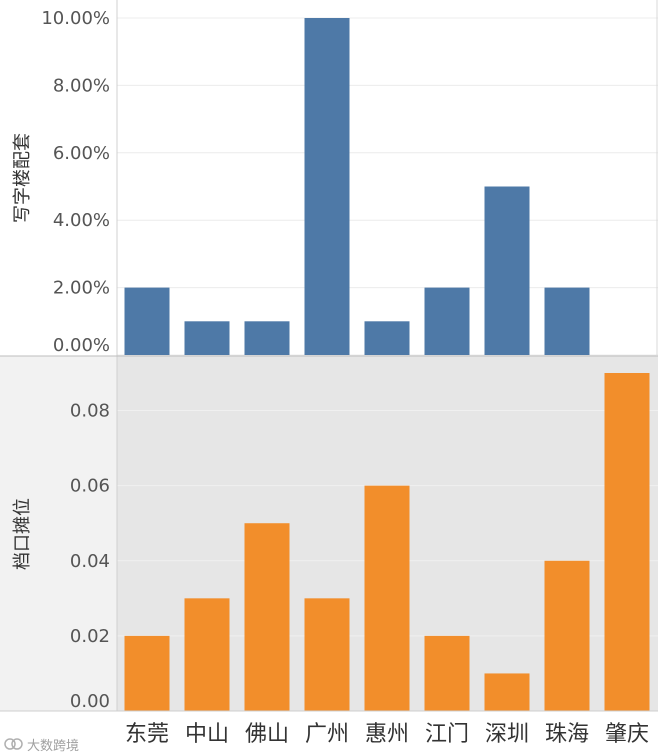 The width and height of the screenshot is (658, 756). What do you see at coordinates (627, 734) in the screenshot?
I see `x-tick-label: 肇庆` at bounding box center [627, 734].